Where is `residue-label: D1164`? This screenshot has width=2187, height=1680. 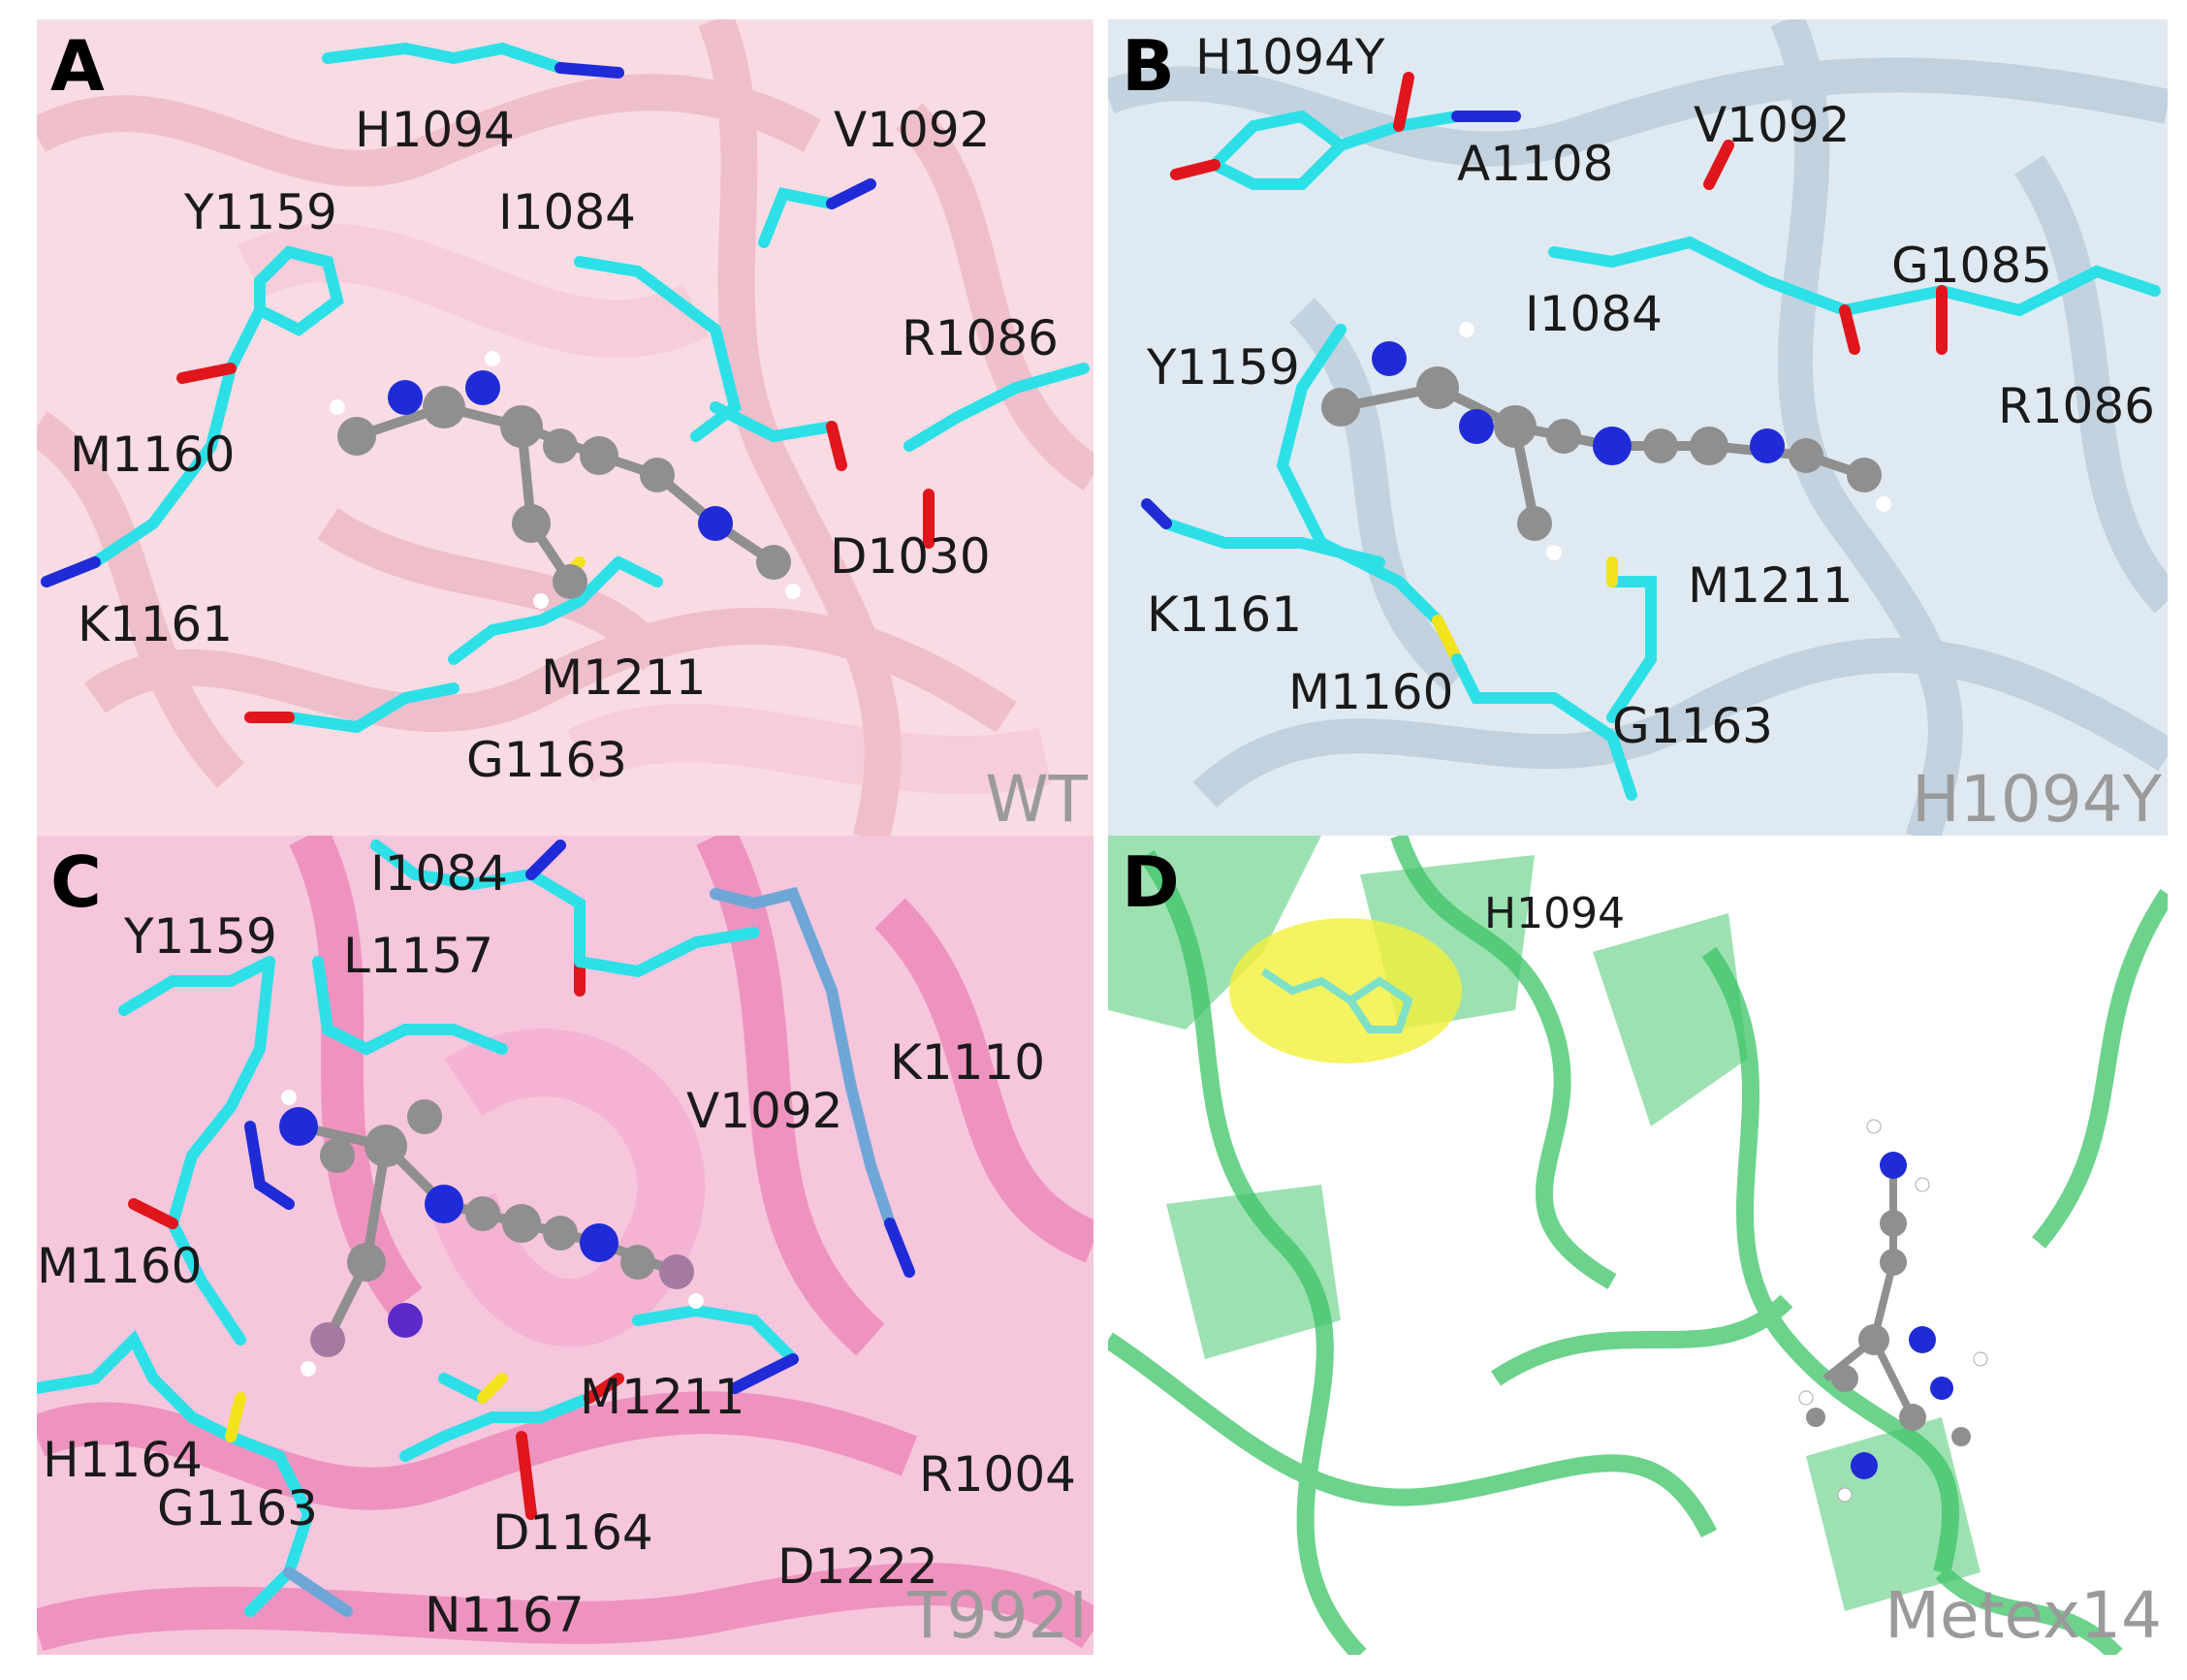 residue-label: D1164 is located at coordinates (572, 1533).